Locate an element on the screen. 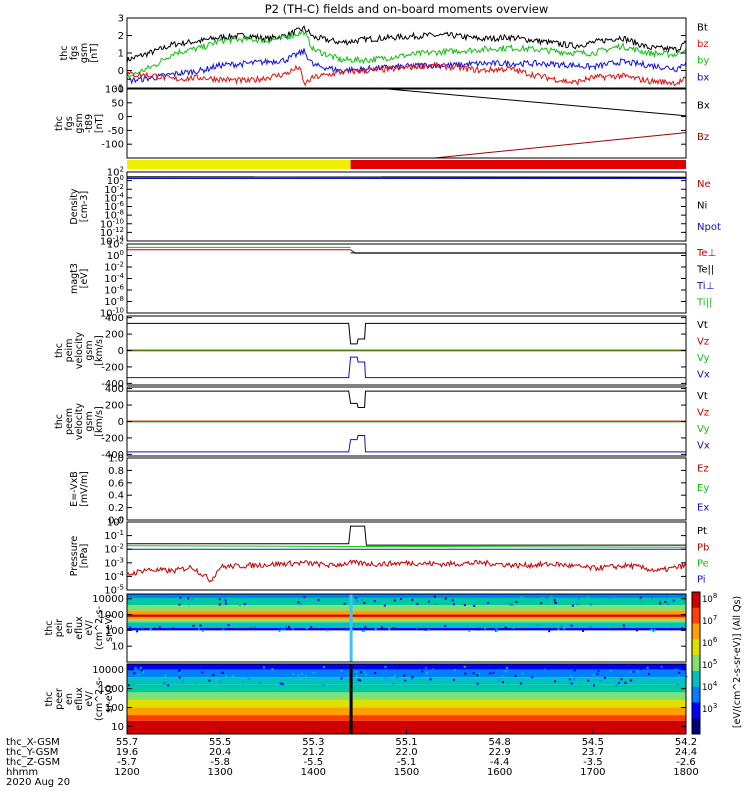 The height and width of the screenshot is (800, 750). panel-efield: 1.00.80.6 0.40.2 0.0 E=-VxB [mV/m] Ez Ey Ex is located at coordinates (389, 490).